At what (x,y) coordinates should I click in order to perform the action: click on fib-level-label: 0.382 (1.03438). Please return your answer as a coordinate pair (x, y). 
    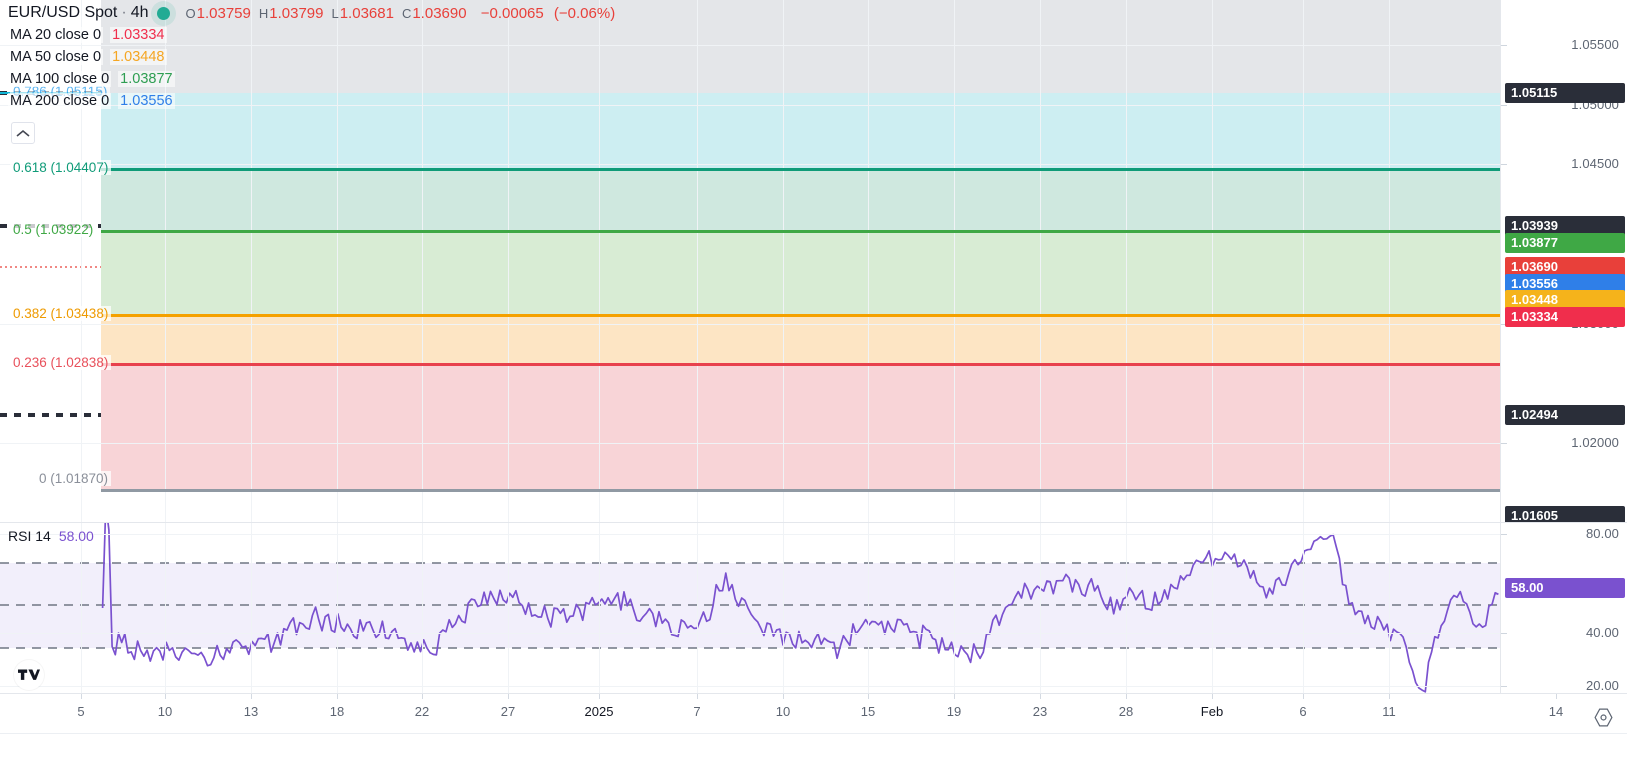
    Looking at the image, I should click on (61, 313).